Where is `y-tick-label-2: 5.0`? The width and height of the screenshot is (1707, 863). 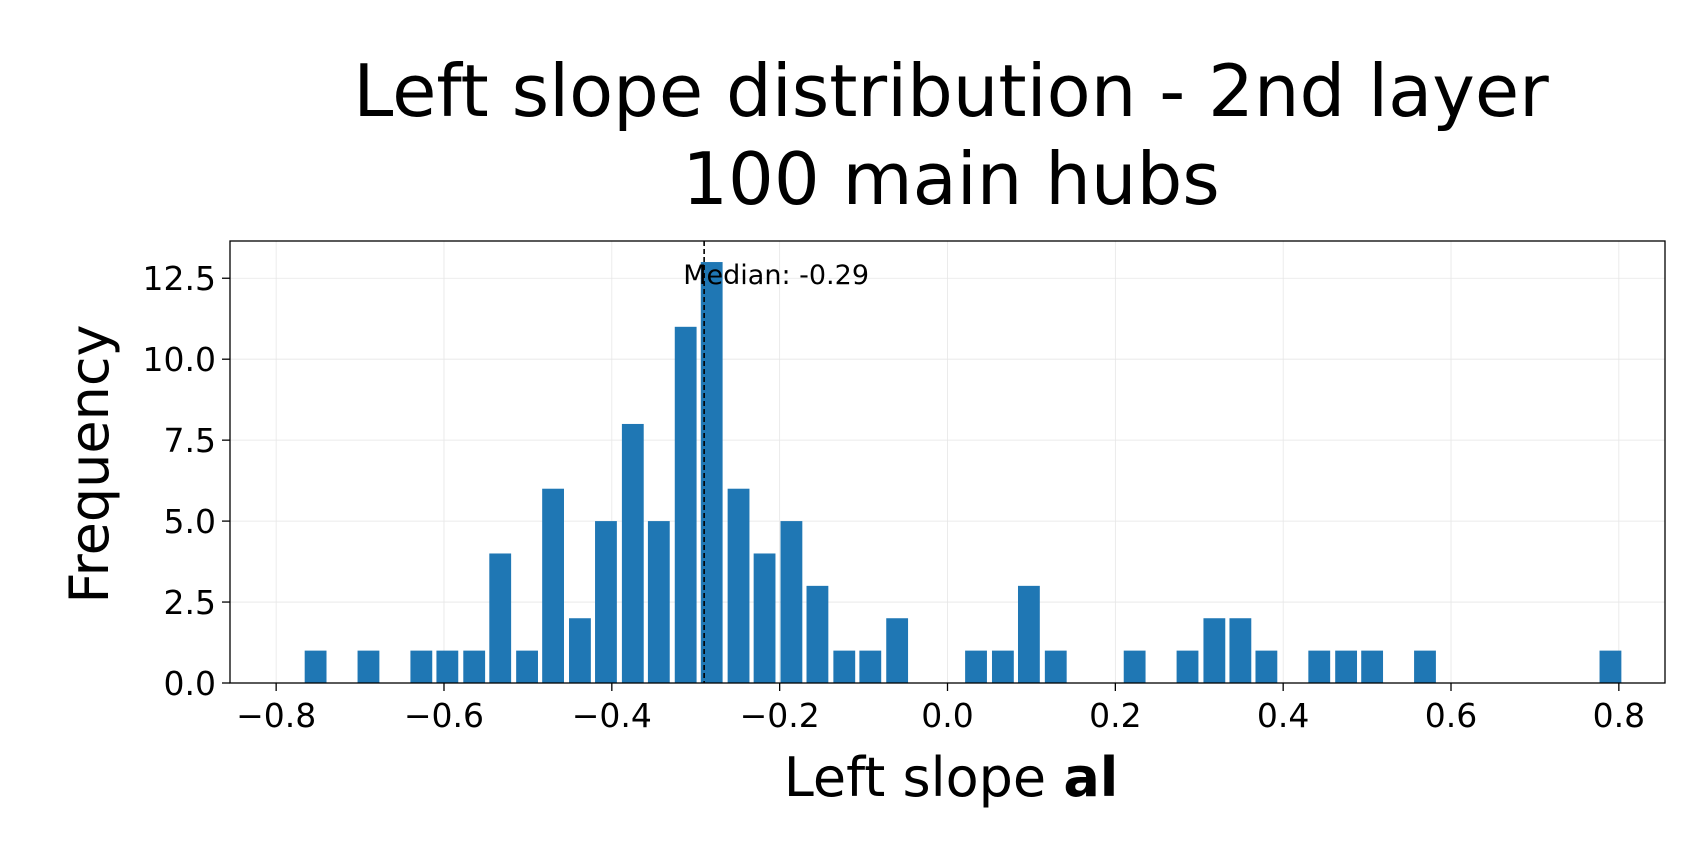
y-tick-label-2: 5.0 is located at coordinates (190, 521).